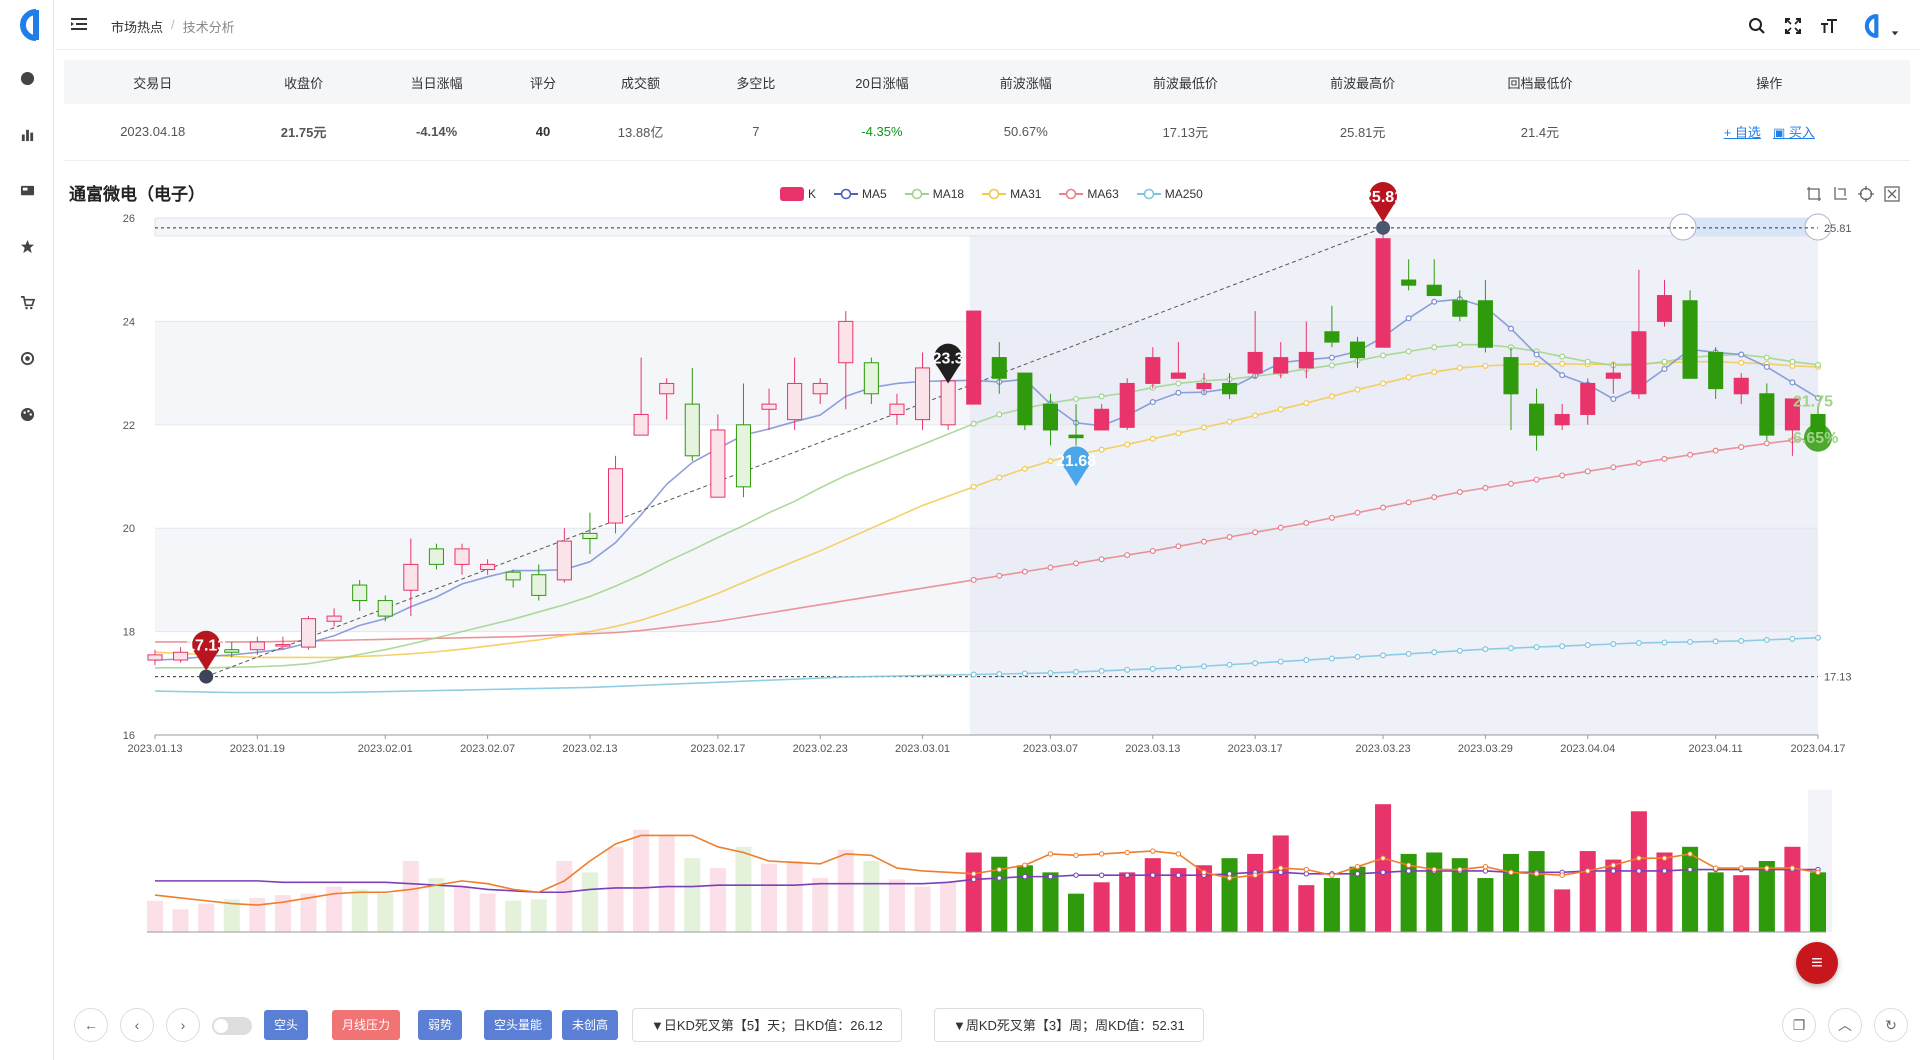 This screenshot has height=1060, width=1920. What do you see at coordinates (948, 363) in the screenshot?
I see `peak-marker-pin` at bounding box center [948, 363].